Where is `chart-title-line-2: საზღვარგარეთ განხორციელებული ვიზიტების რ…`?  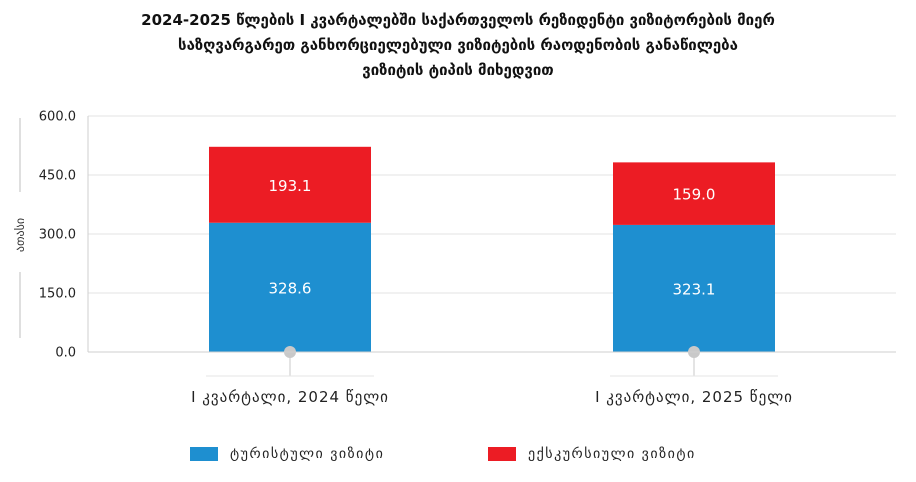 chart-title-line-2: საზღვარგარეთ განხორციელებული ვიზიტების რ… is located at coordinates (458, 45).